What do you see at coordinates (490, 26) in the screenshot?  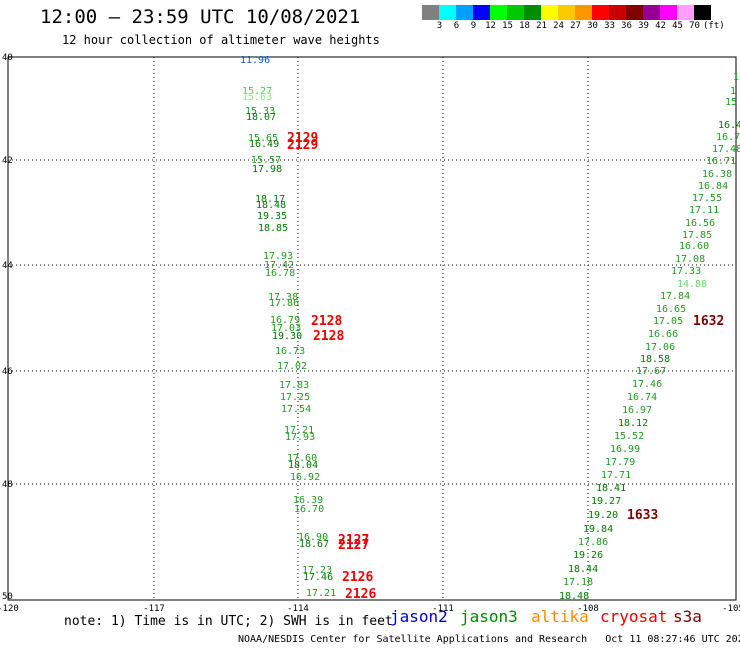 I see `color-scale-tick: 12` at bounding box center [490, 26].